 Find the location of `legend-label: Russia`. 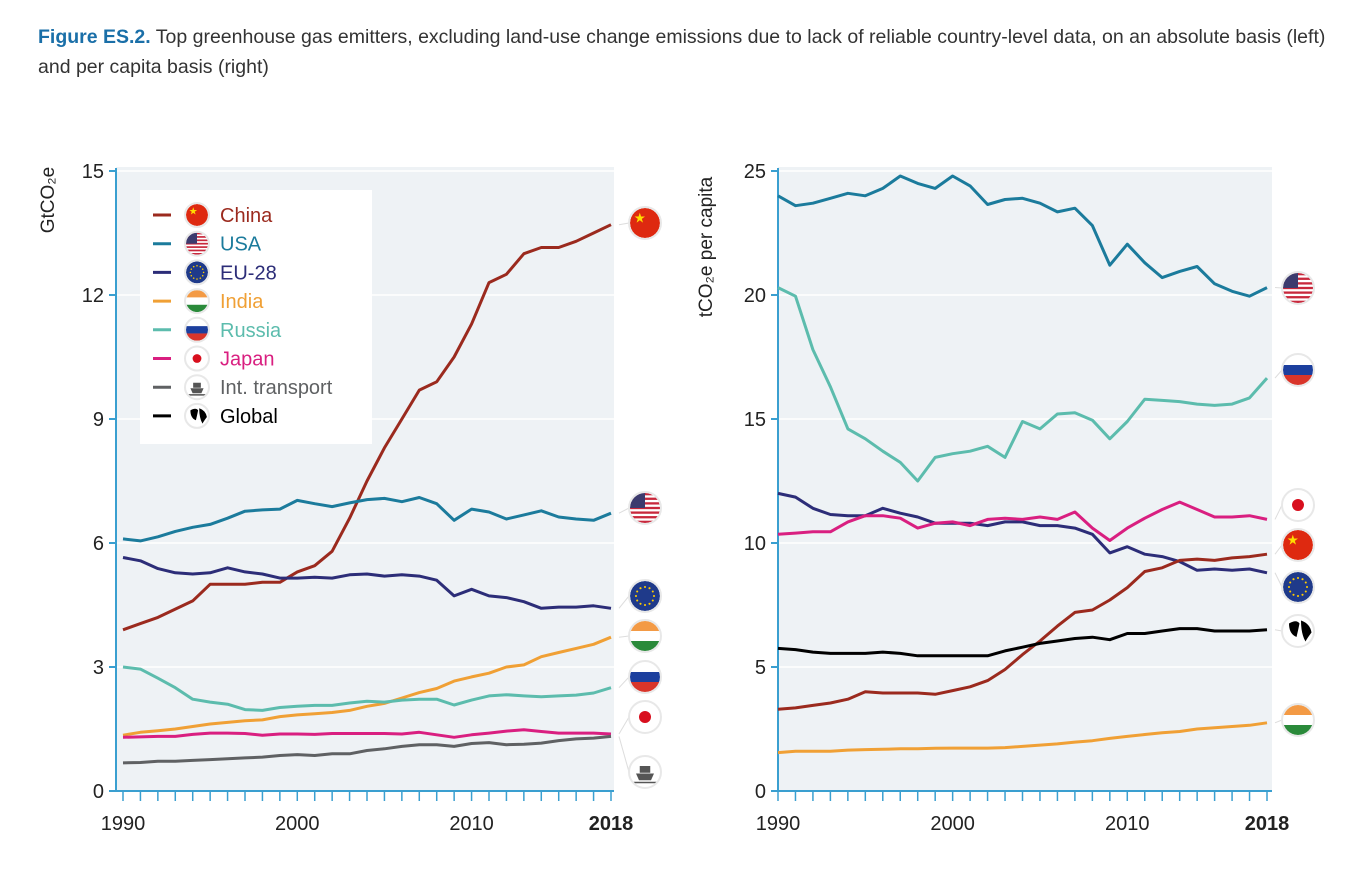

legend-label: Russia is located at coordinates (251, 331).